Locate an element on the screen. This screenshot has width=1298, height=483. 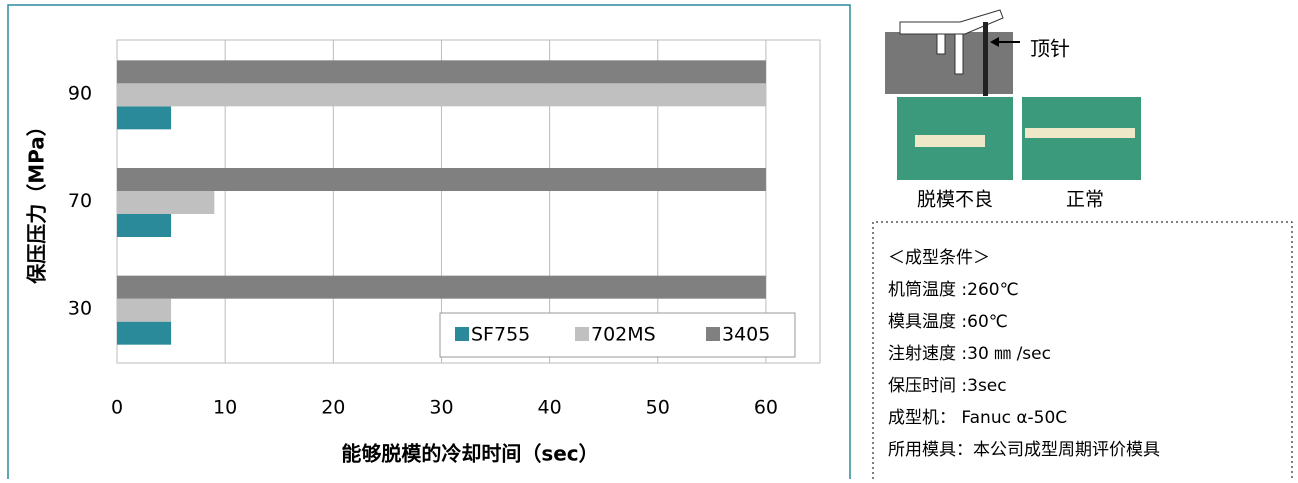
arrow-head is located at coordinates (994, 42).